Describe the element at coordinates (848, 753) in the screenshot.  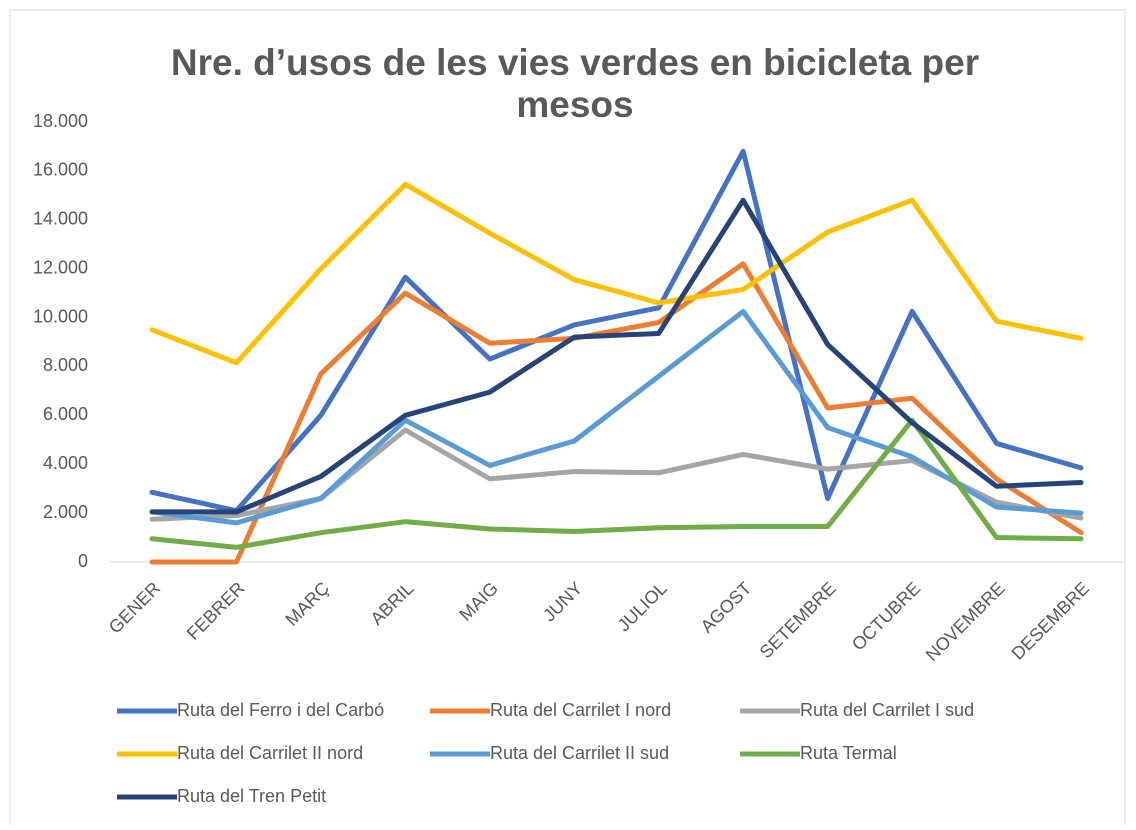
I see `legend-label: Ruta Termal` at that location.